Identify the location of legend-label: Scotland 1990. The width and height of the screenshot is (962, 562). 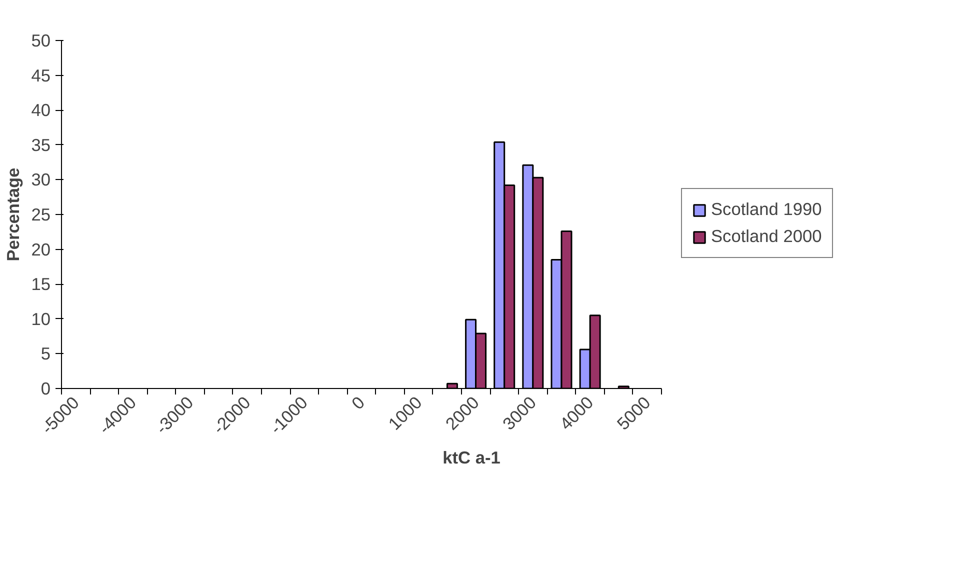
(766, 209).